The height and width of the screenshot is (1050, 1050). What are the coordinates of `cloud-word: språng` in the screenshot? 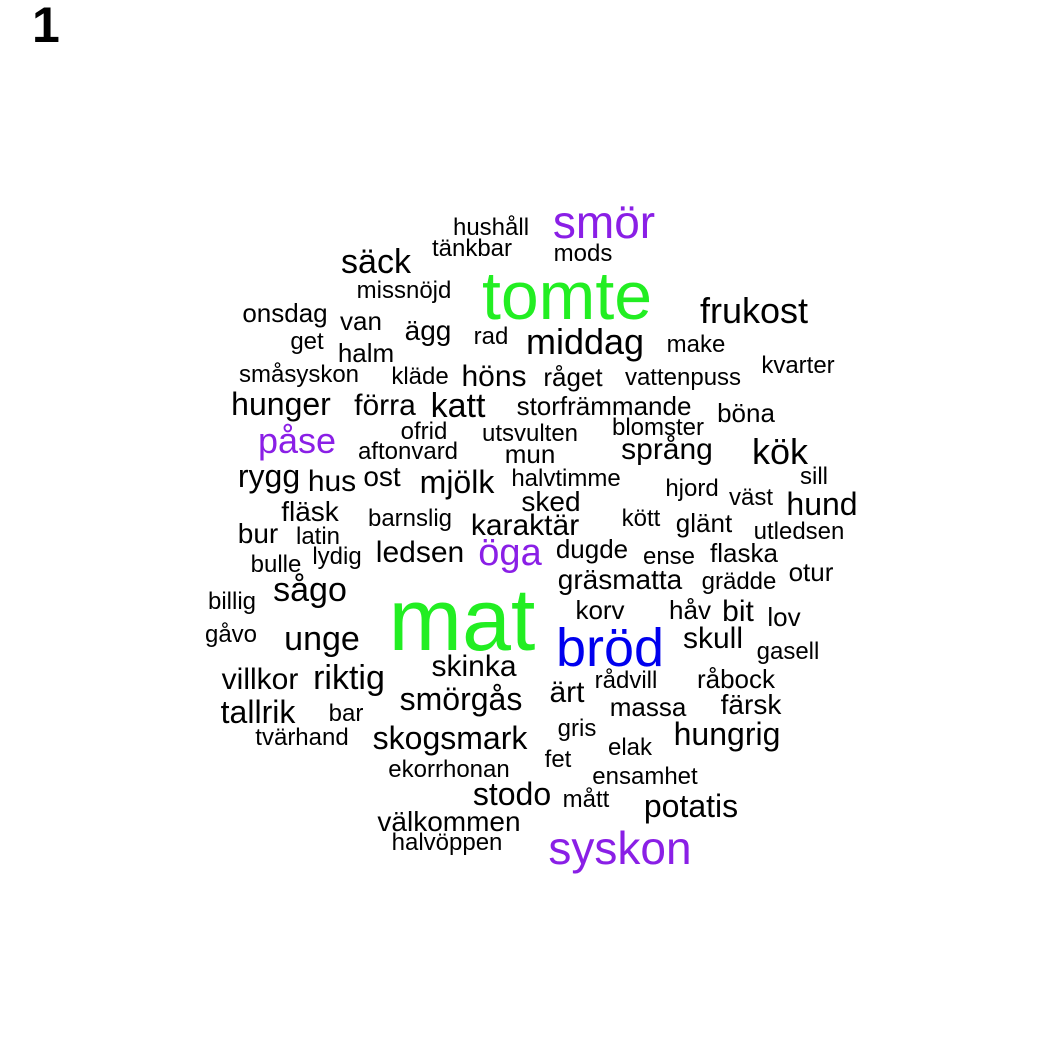 It's located at (667, 449).